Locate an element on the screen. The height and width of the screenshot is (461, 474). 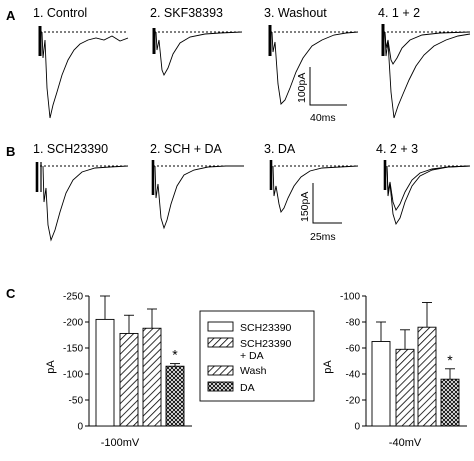
y-tick-label: -40 is located at coordinates (353, 375).